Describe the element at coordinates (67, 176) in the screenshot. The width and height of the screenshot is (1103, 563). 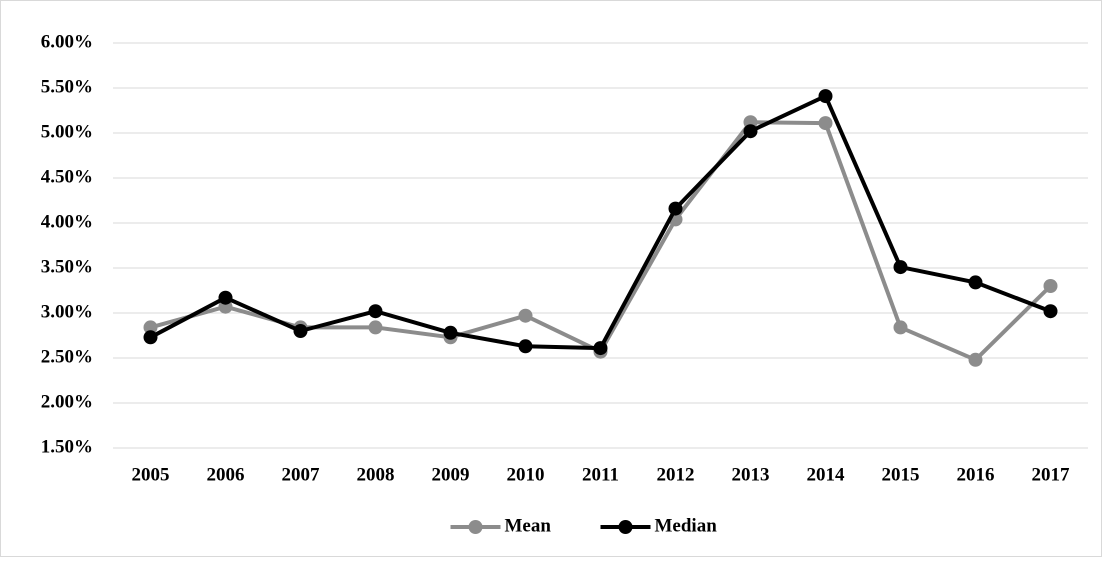
I see `y-tick-label: 4.50%` at that location.